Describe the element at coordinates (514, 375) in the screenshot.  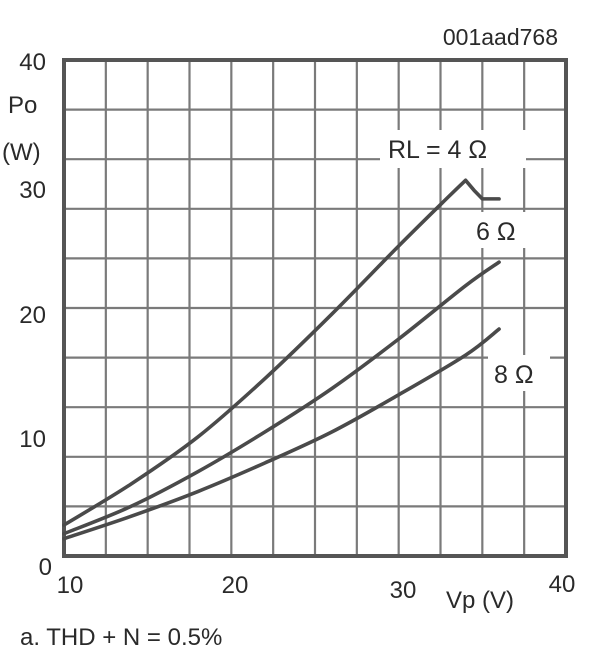
I see `series-label-8ohm: 8 Ω` at that location.